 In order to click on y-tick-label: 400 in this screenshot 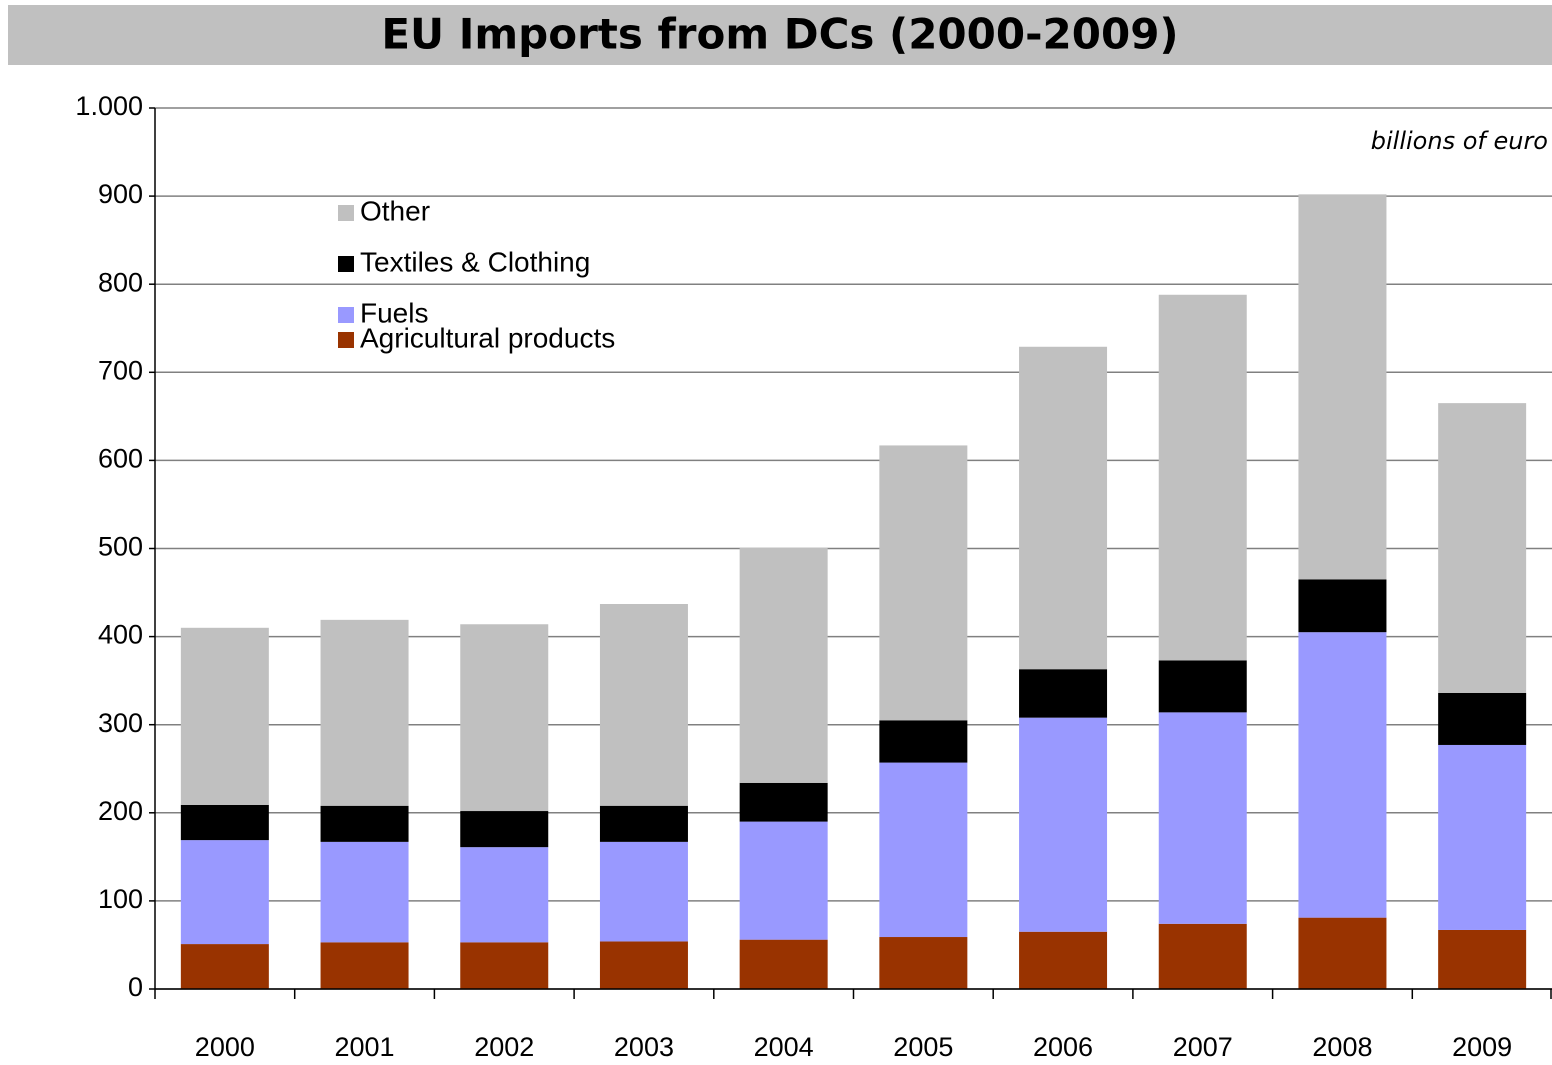, I will do `click(120, 635)`.